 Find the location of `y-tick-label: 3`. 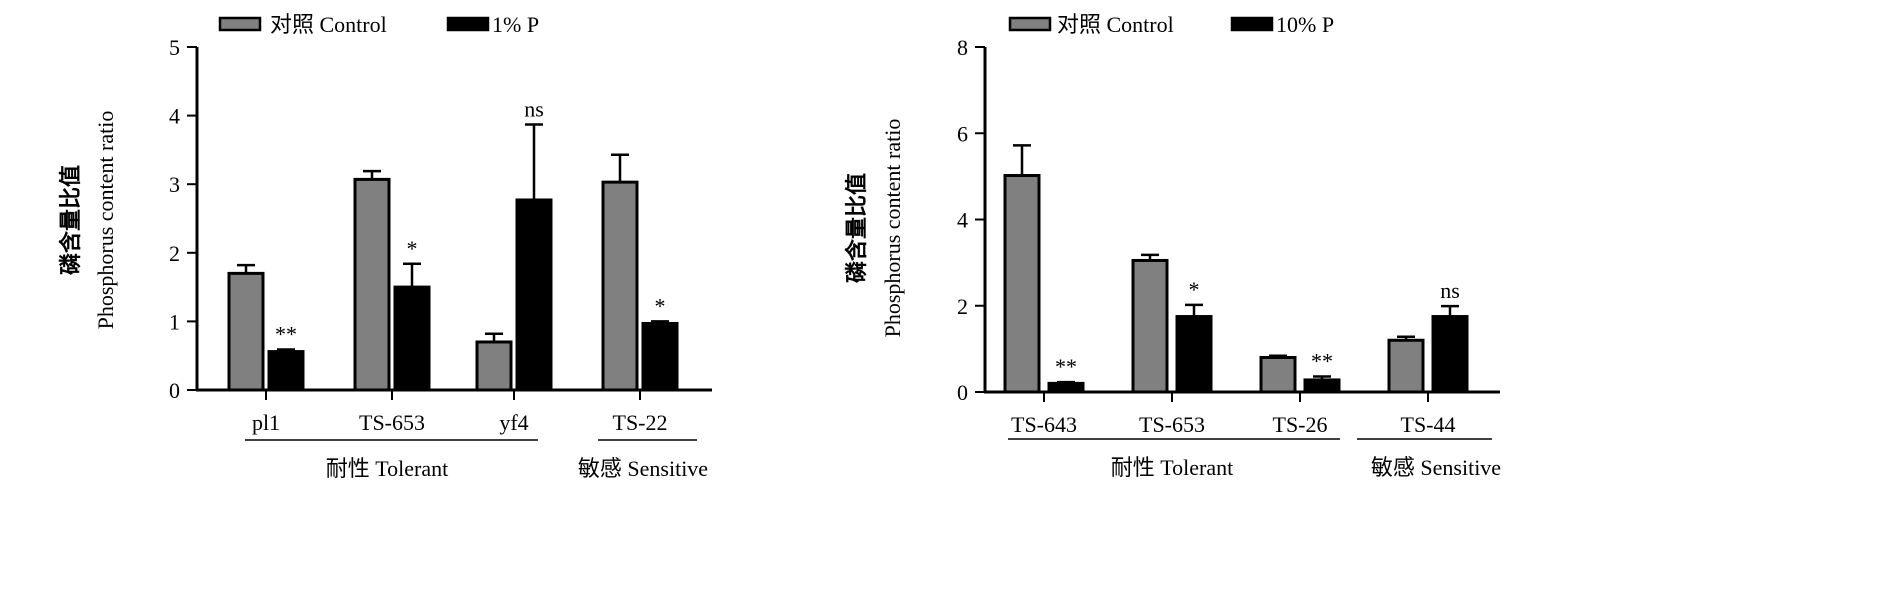

y-tick-label: 3 is located at coordinates (174, 184).